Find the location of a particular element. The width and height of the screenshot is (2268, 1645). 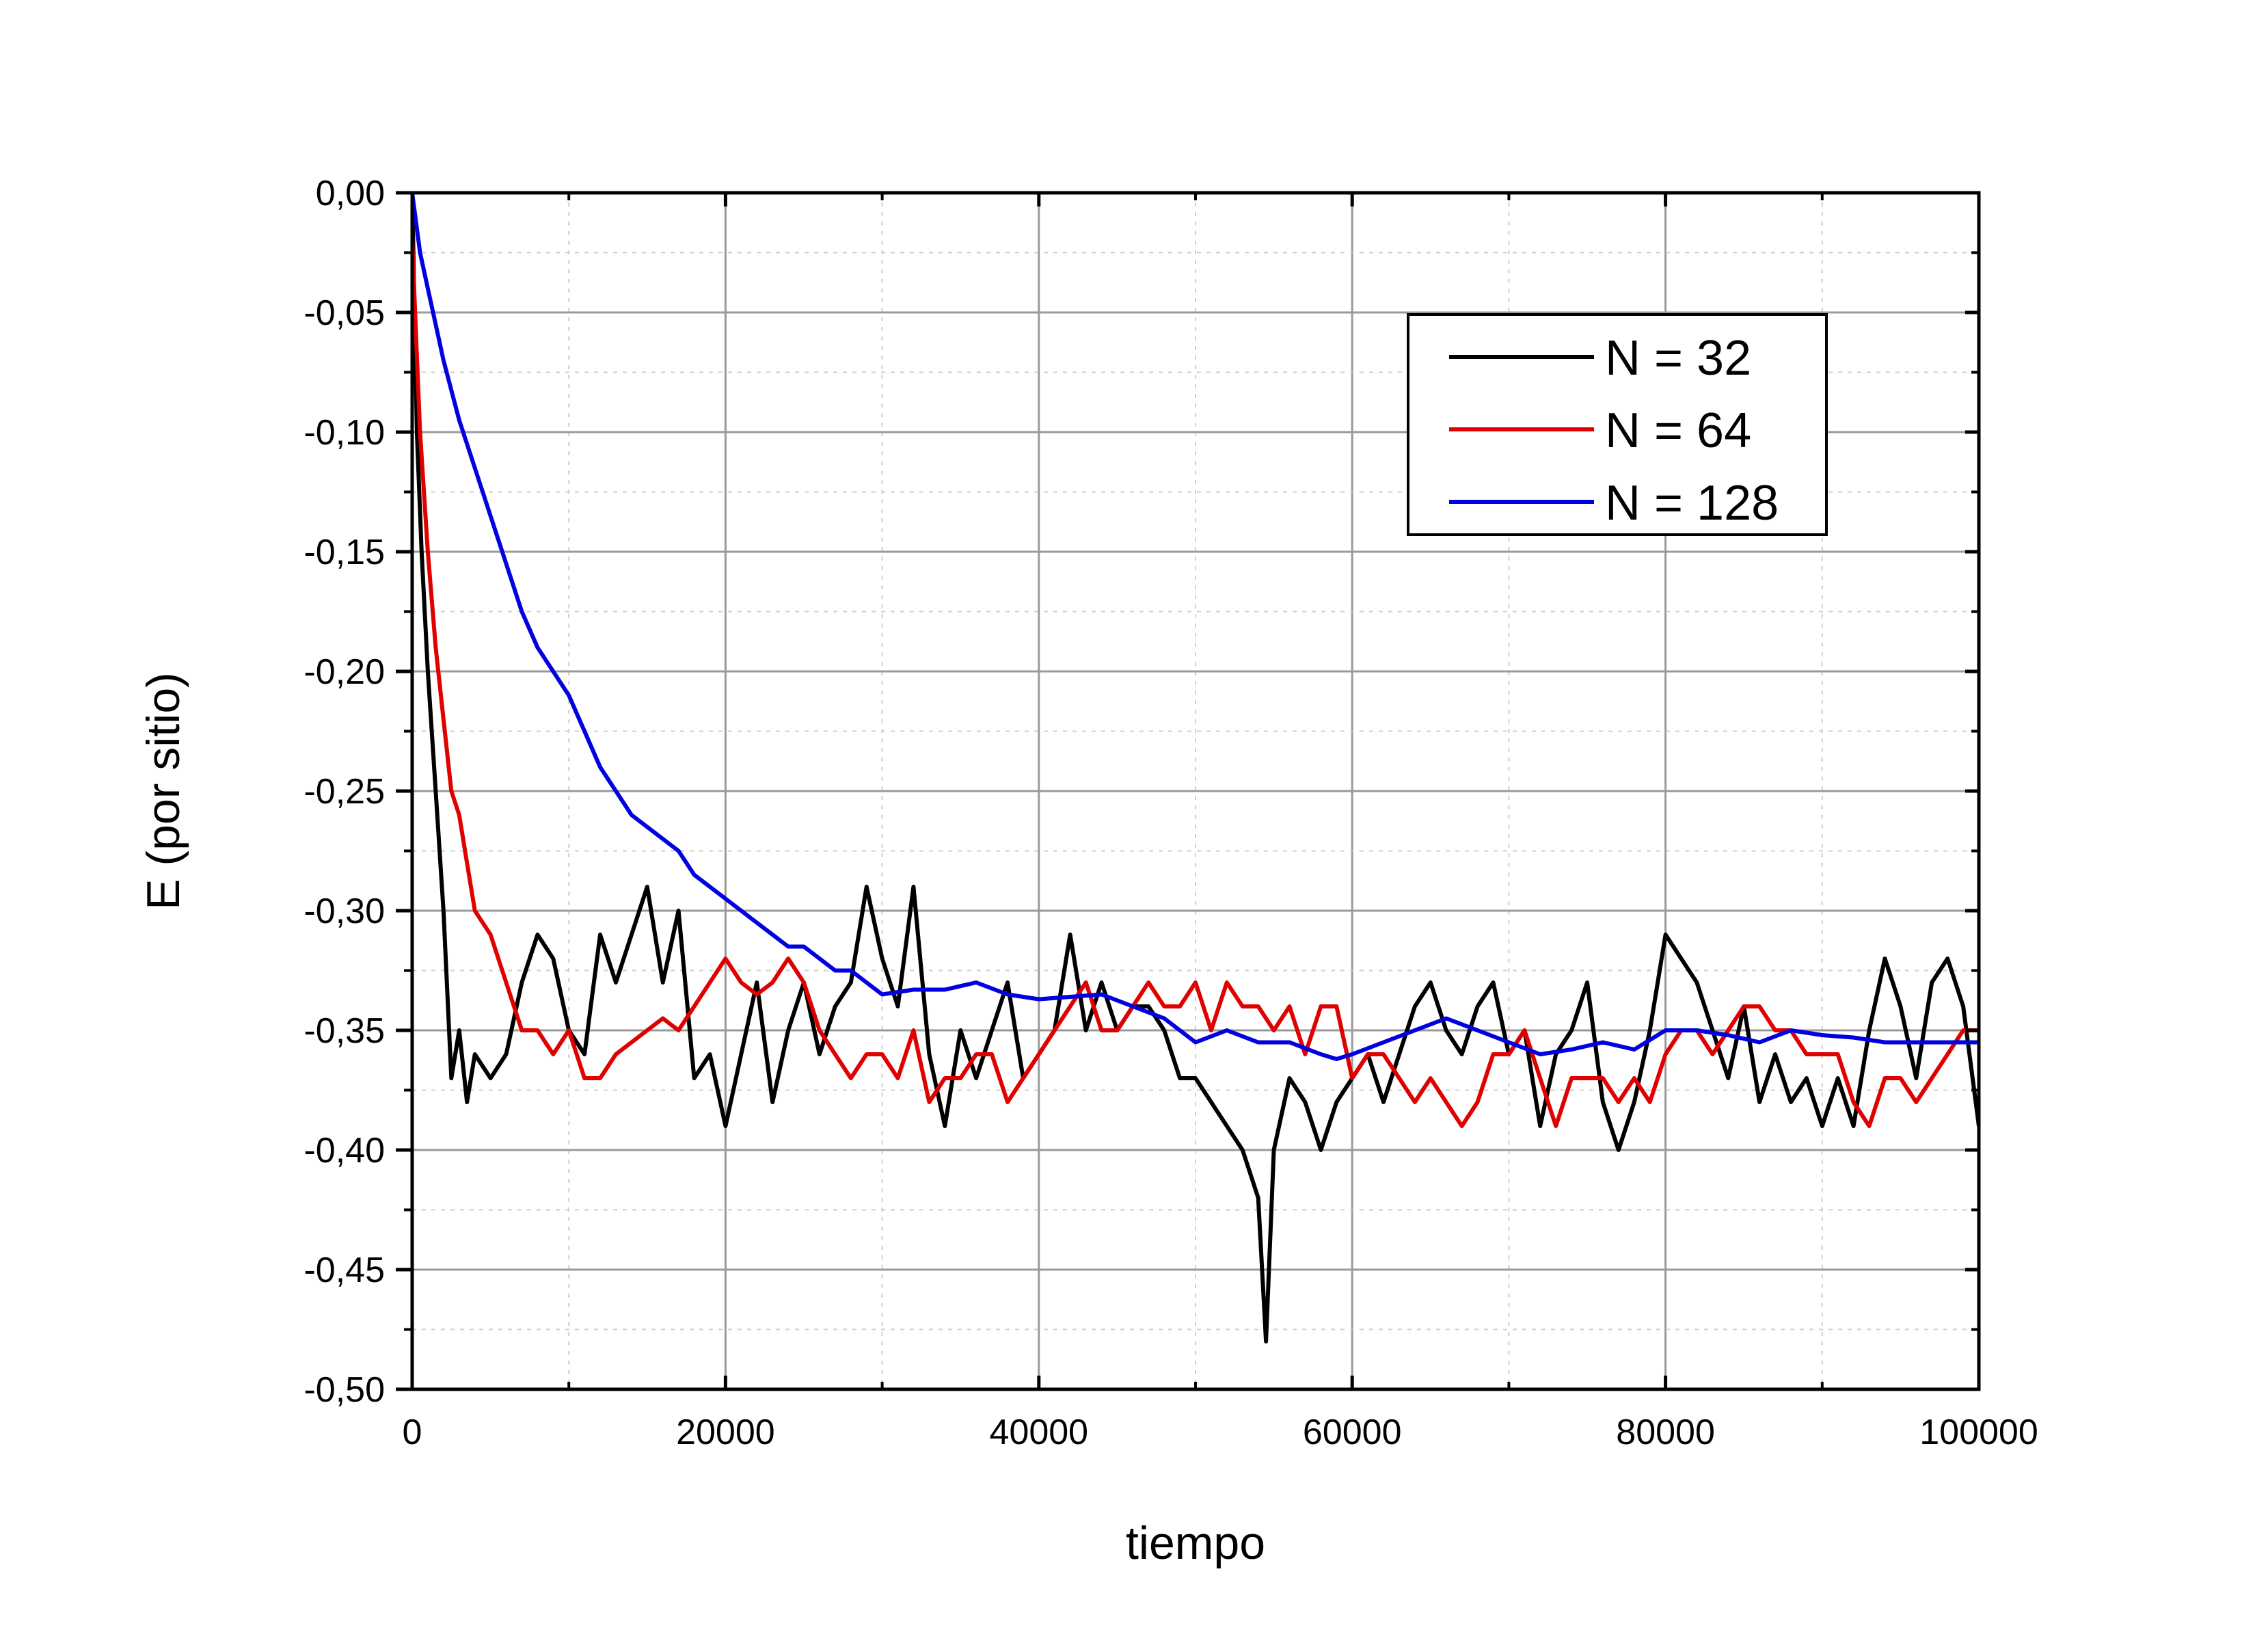

y-tick-label: -0,05 is located at coordinates (344, 313).